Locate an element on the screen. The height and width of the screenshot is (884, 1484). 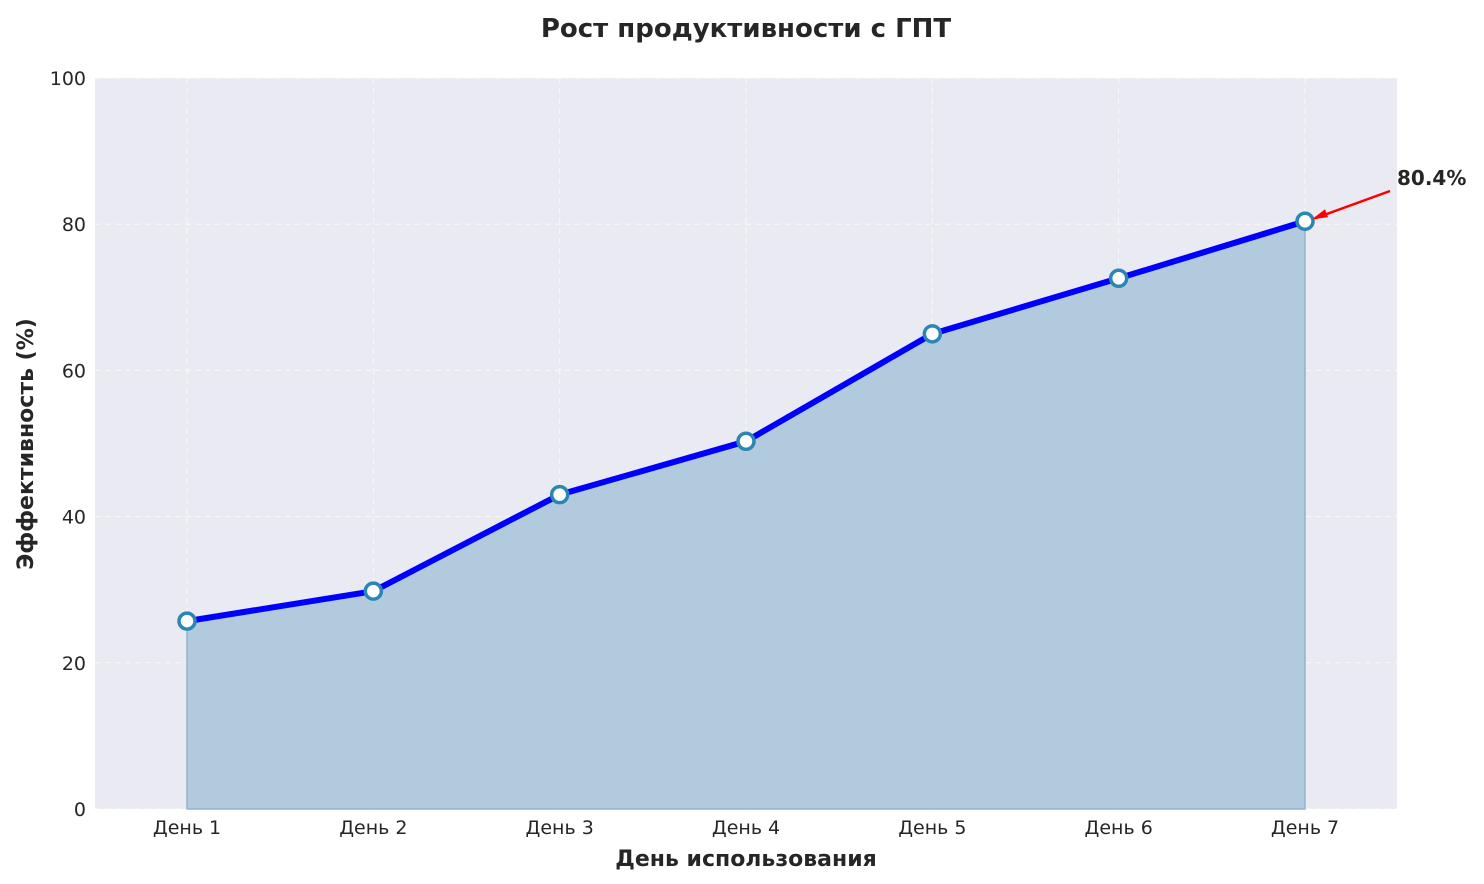
x-tick-label: День 5 is located at coordinates (932, 828).